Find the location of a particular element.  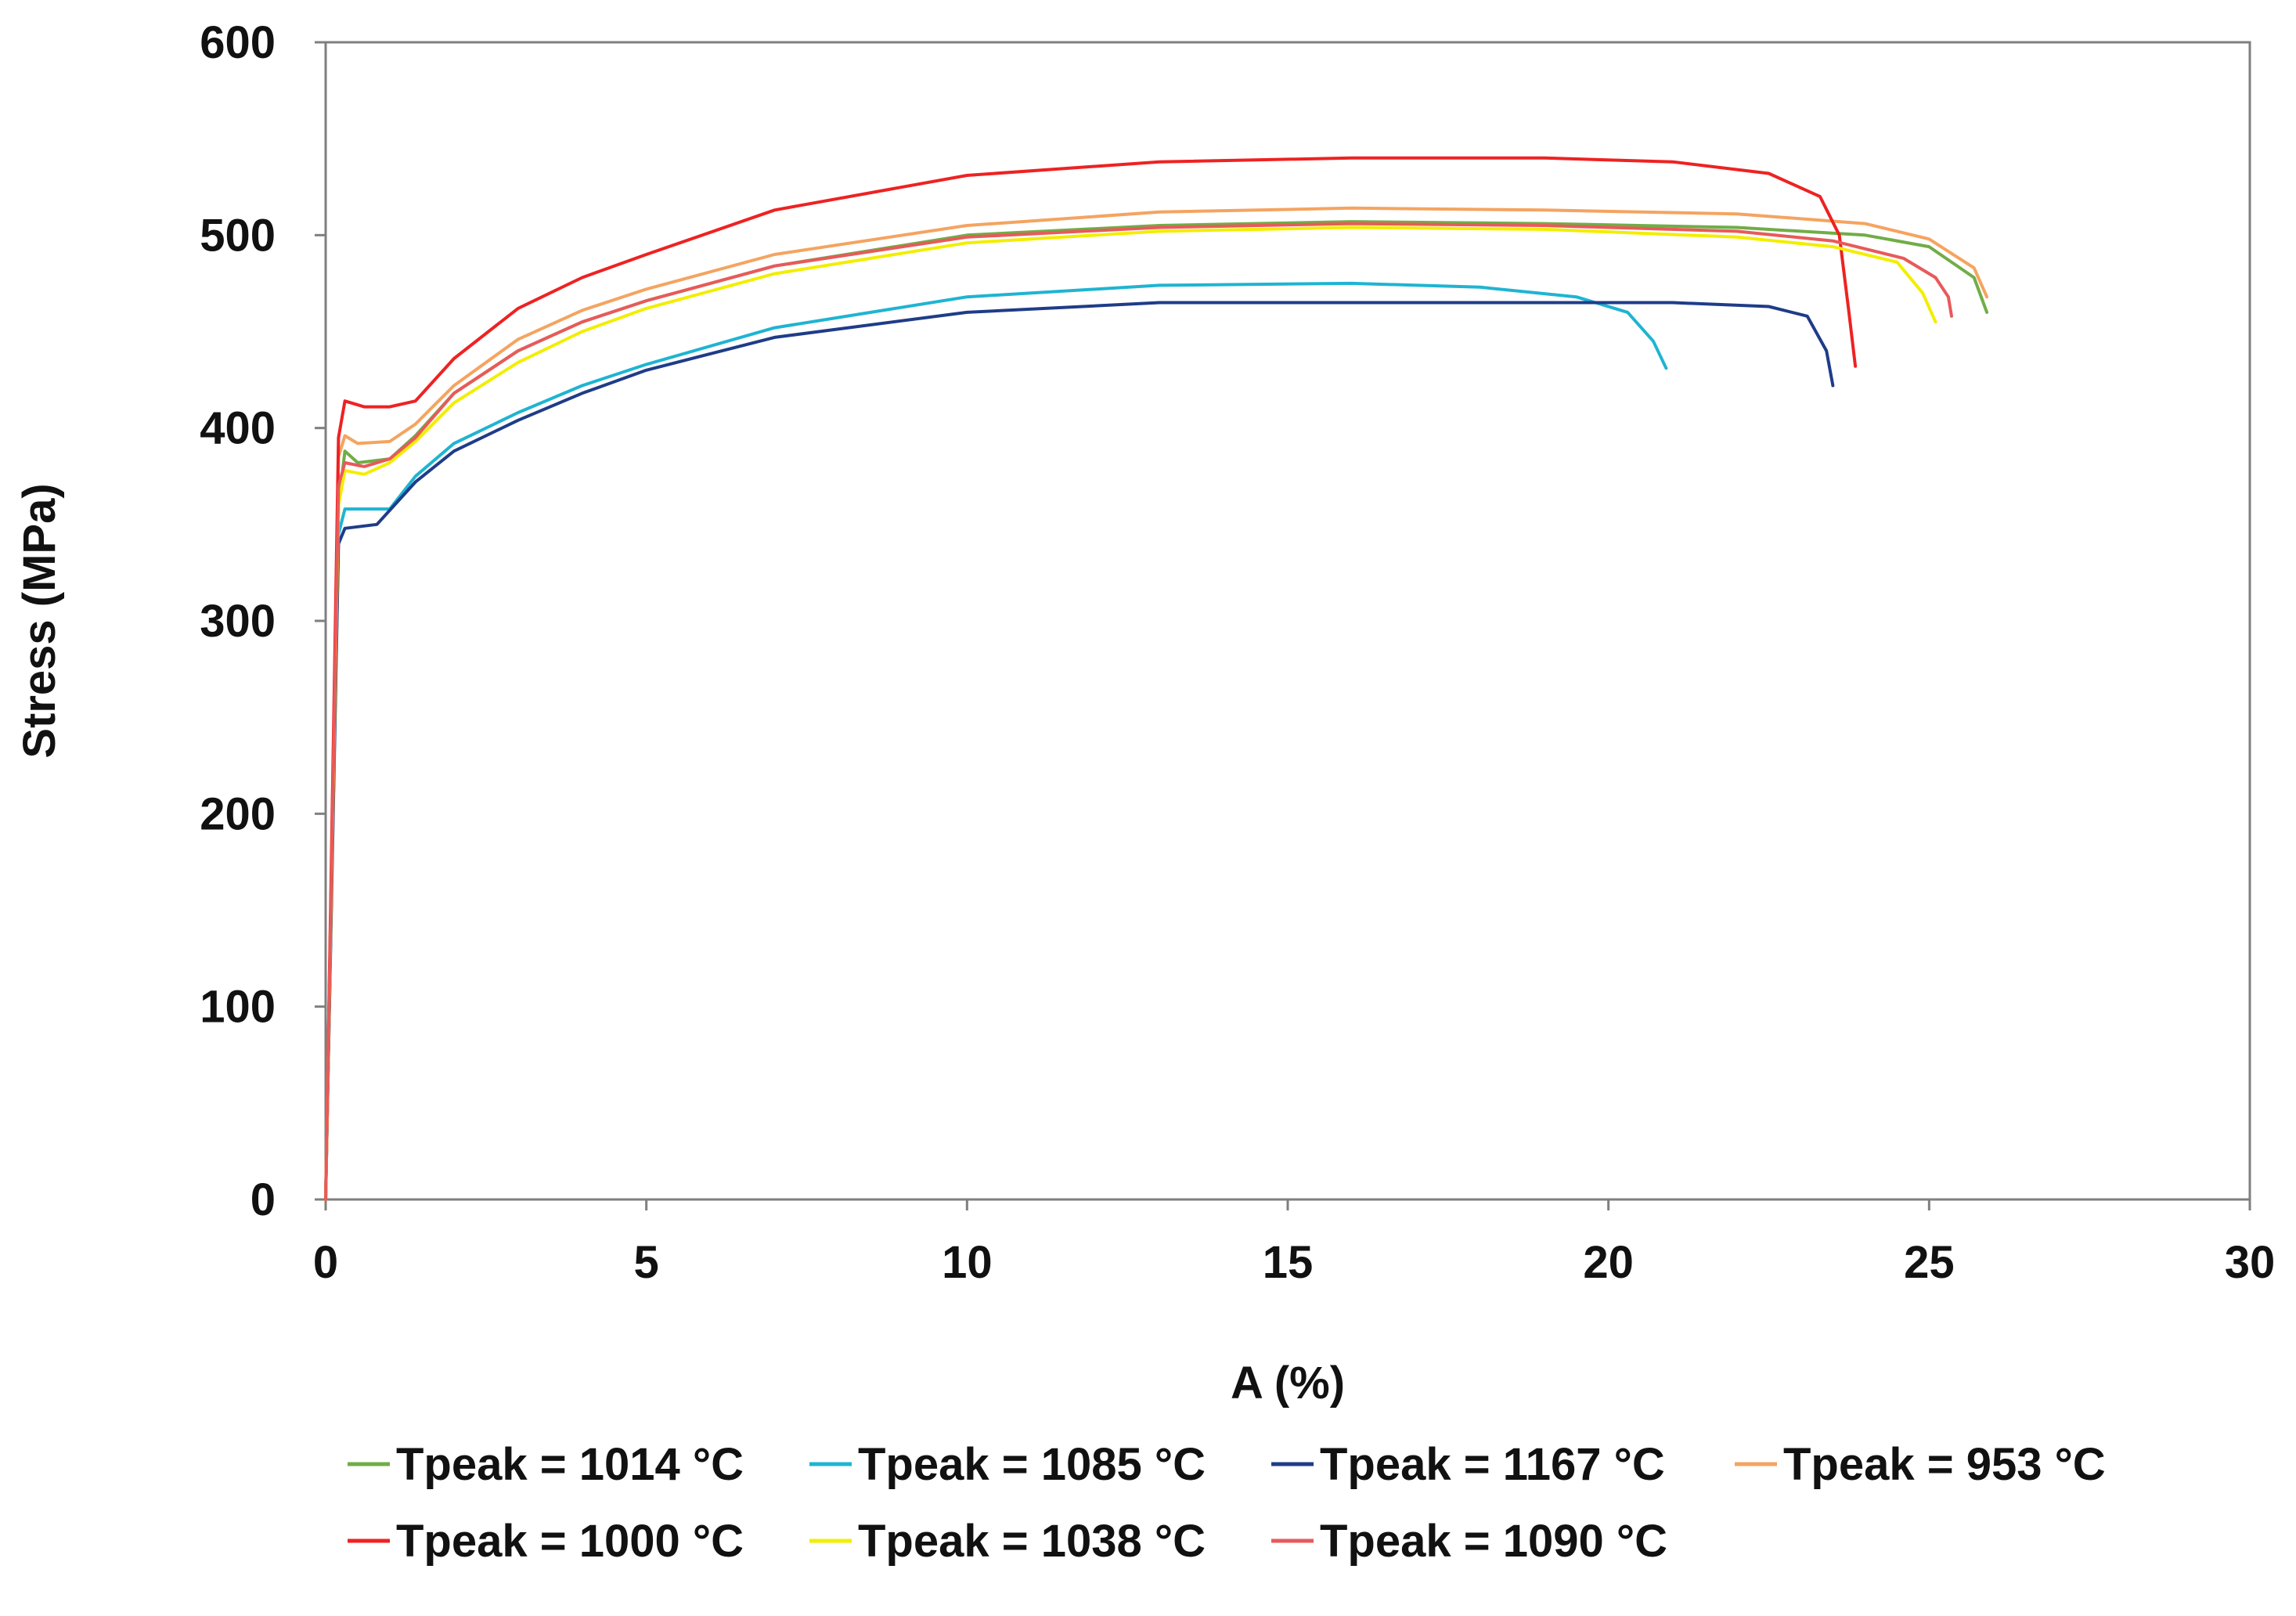

y-axis: 0 100 200 300 400 500 600 is located at coordinates (263, 621).